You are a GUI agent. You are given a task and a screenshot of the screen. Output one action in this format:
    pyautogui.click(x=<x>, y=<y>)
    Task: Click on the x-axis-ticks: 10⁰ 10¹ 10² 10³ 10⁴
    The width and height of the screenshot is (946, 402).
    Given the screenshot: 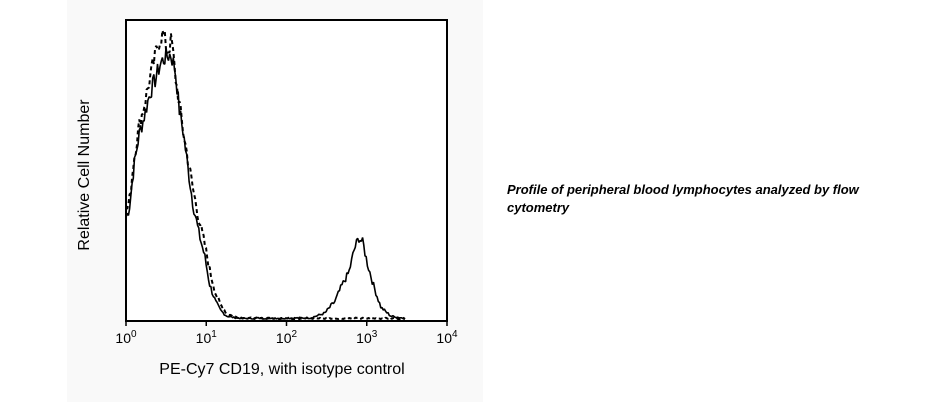 What is the action you would take?
    pyautogui.click(x=286, y=333)
    